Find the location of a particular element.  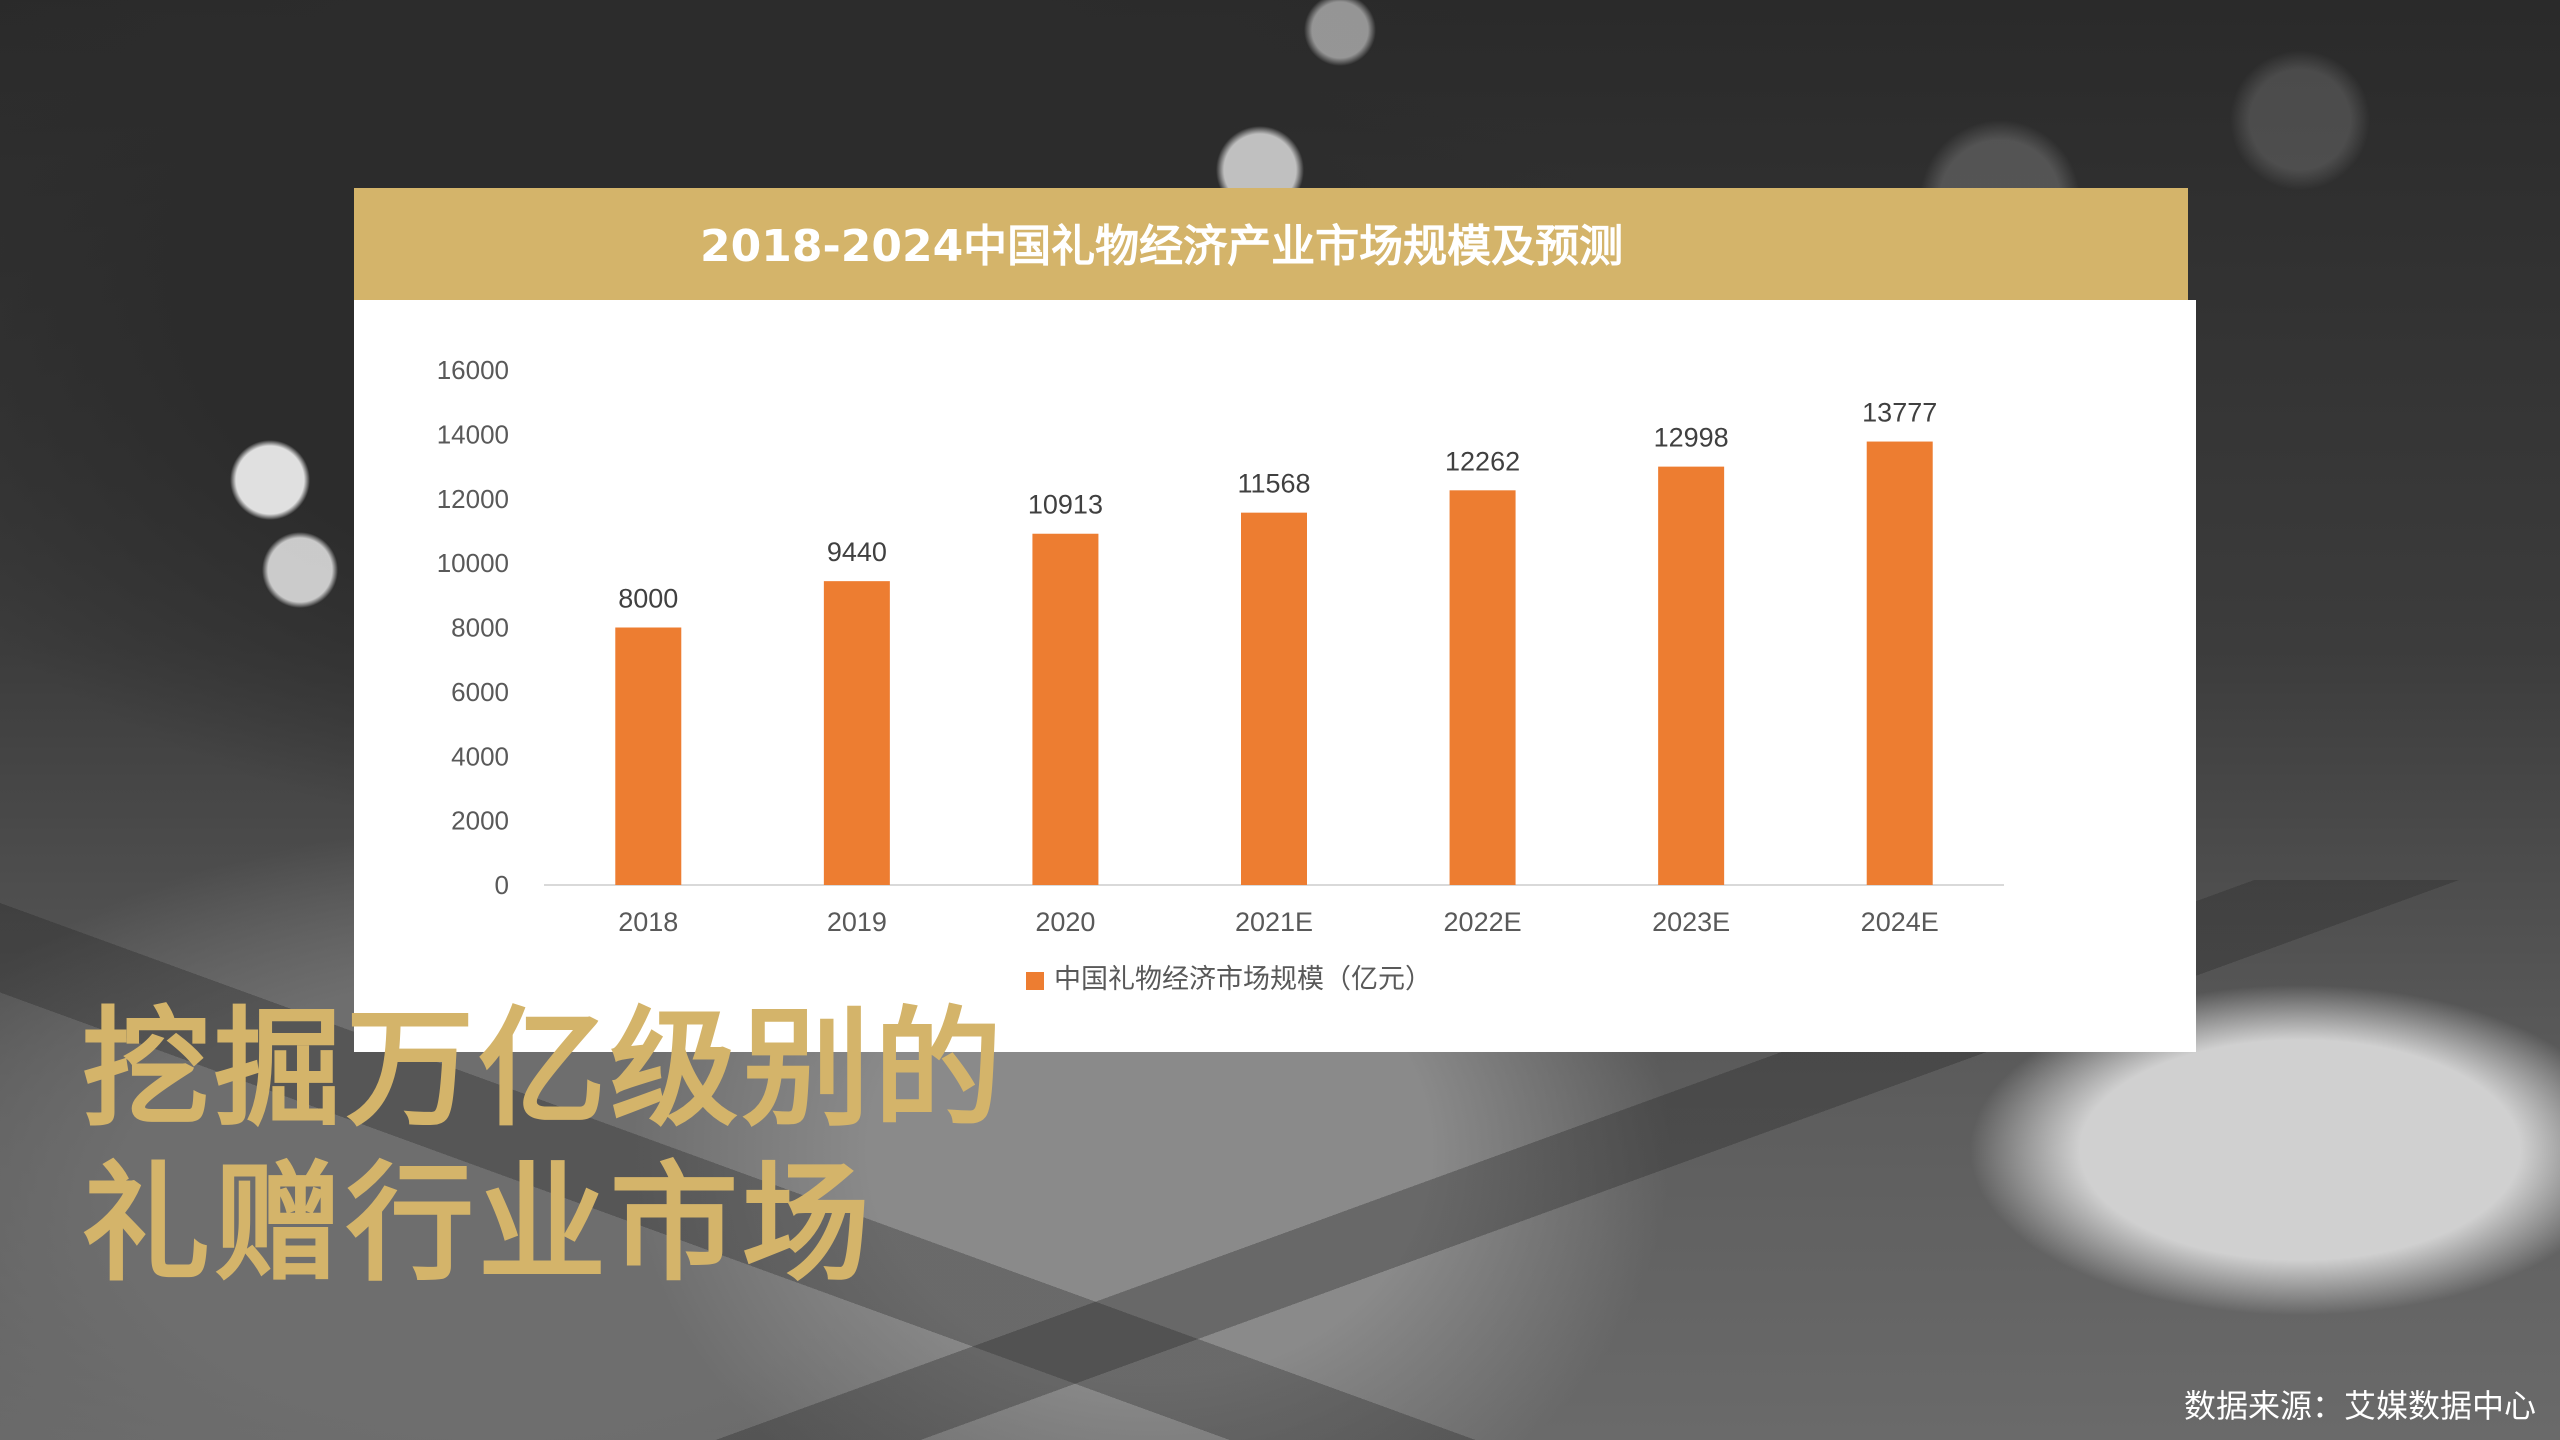

y-tick-label: 12000 is located at coordinates (473, 499).